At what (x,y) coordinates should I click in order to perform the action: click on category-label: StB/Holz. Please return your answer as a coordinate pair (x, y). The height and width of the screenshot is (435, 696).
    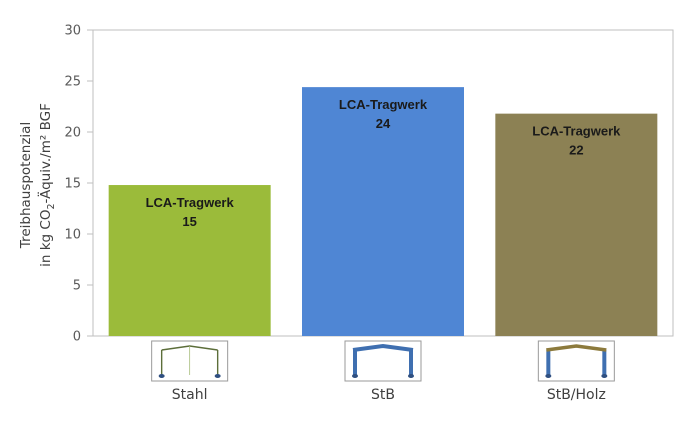
    Looking at the image, I should click on (576, 395).